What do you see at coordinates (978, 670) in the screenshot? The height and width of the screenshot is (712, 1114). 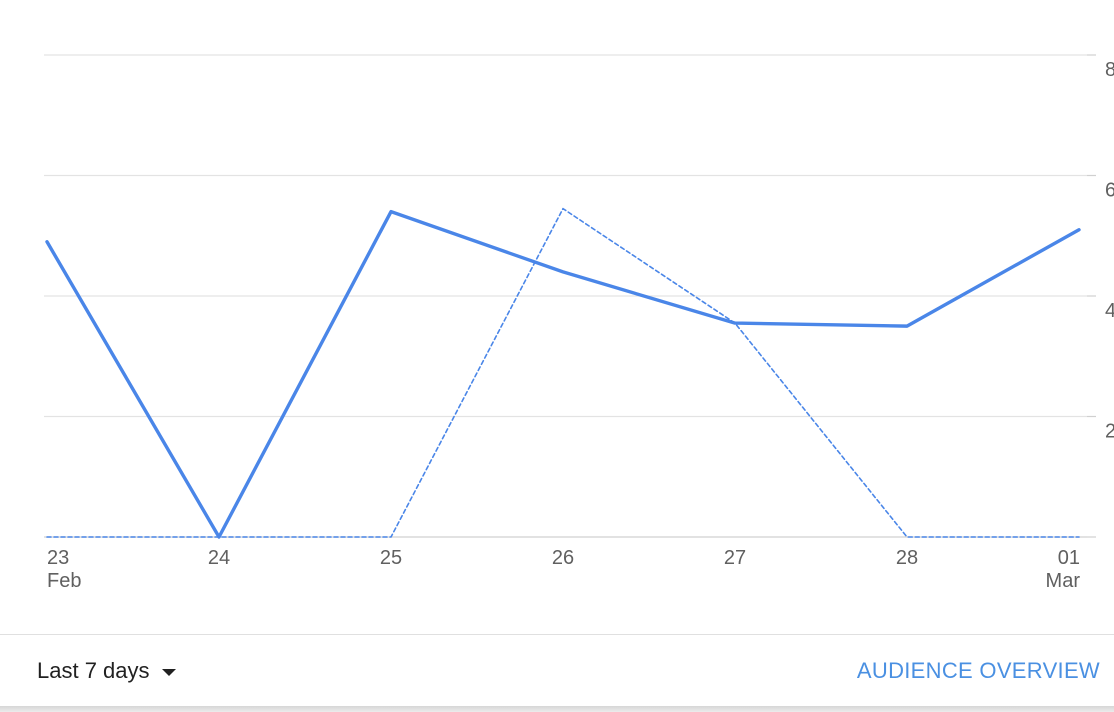 I see `audience-overview-link: AUDIENCE OVERVIEW` at bounding box center [978, 670].